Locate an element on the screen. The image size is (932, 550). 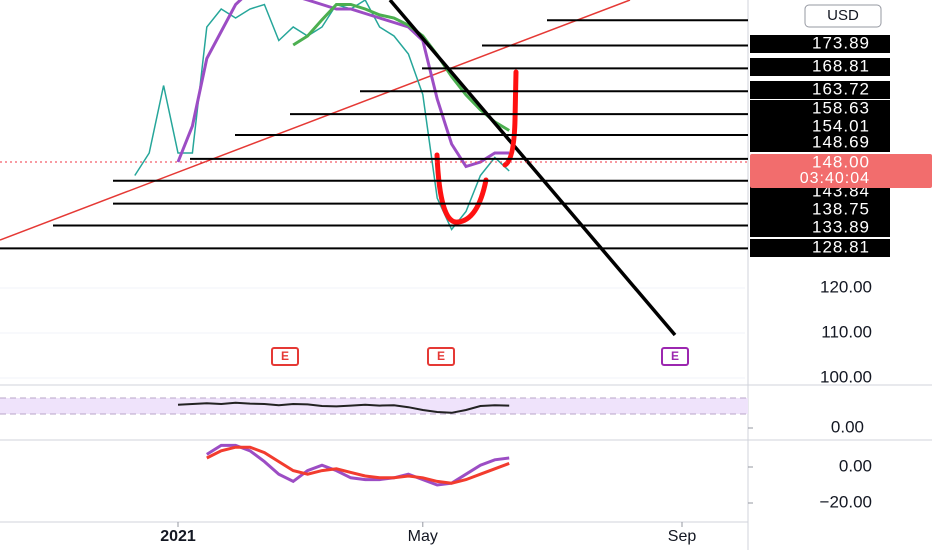
level-label: 138.75 is located at coordinates (841, 208).